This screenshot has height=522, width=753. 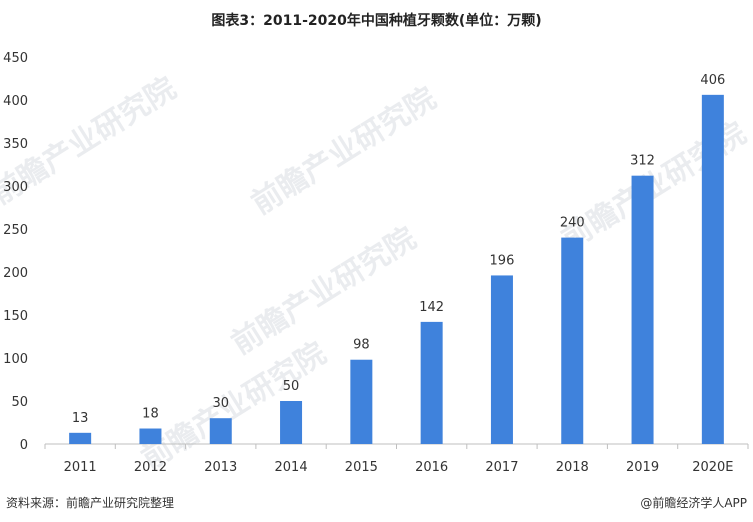 I want to click on y-tick-label: 400, so click(x=15, y=101).